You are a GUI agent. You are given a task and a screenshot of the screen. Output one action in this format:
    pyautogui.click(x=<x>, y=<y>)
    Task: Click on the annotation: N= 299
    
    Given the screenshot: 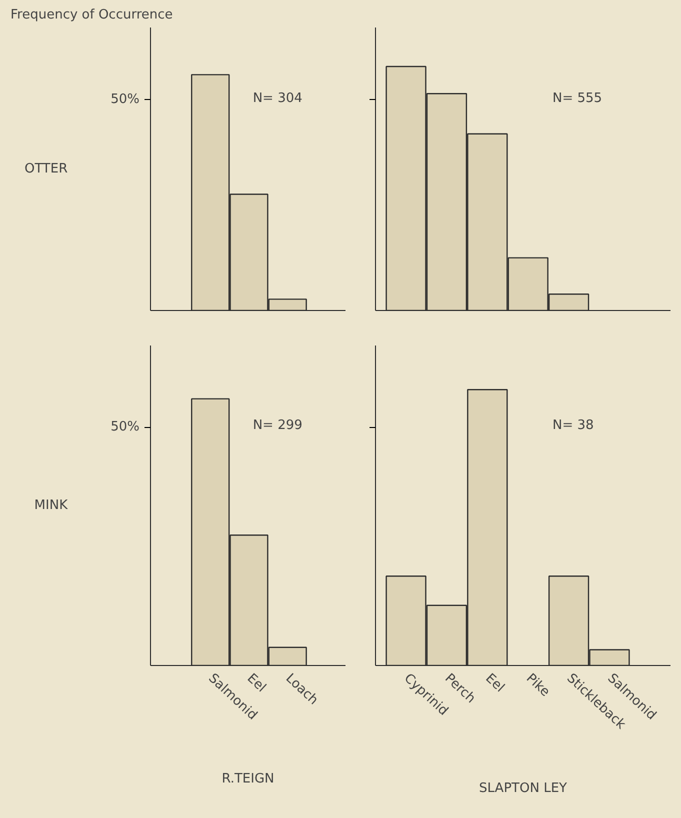 What is the action you would take?
    pyautogui.click(x=277, y=425)
    